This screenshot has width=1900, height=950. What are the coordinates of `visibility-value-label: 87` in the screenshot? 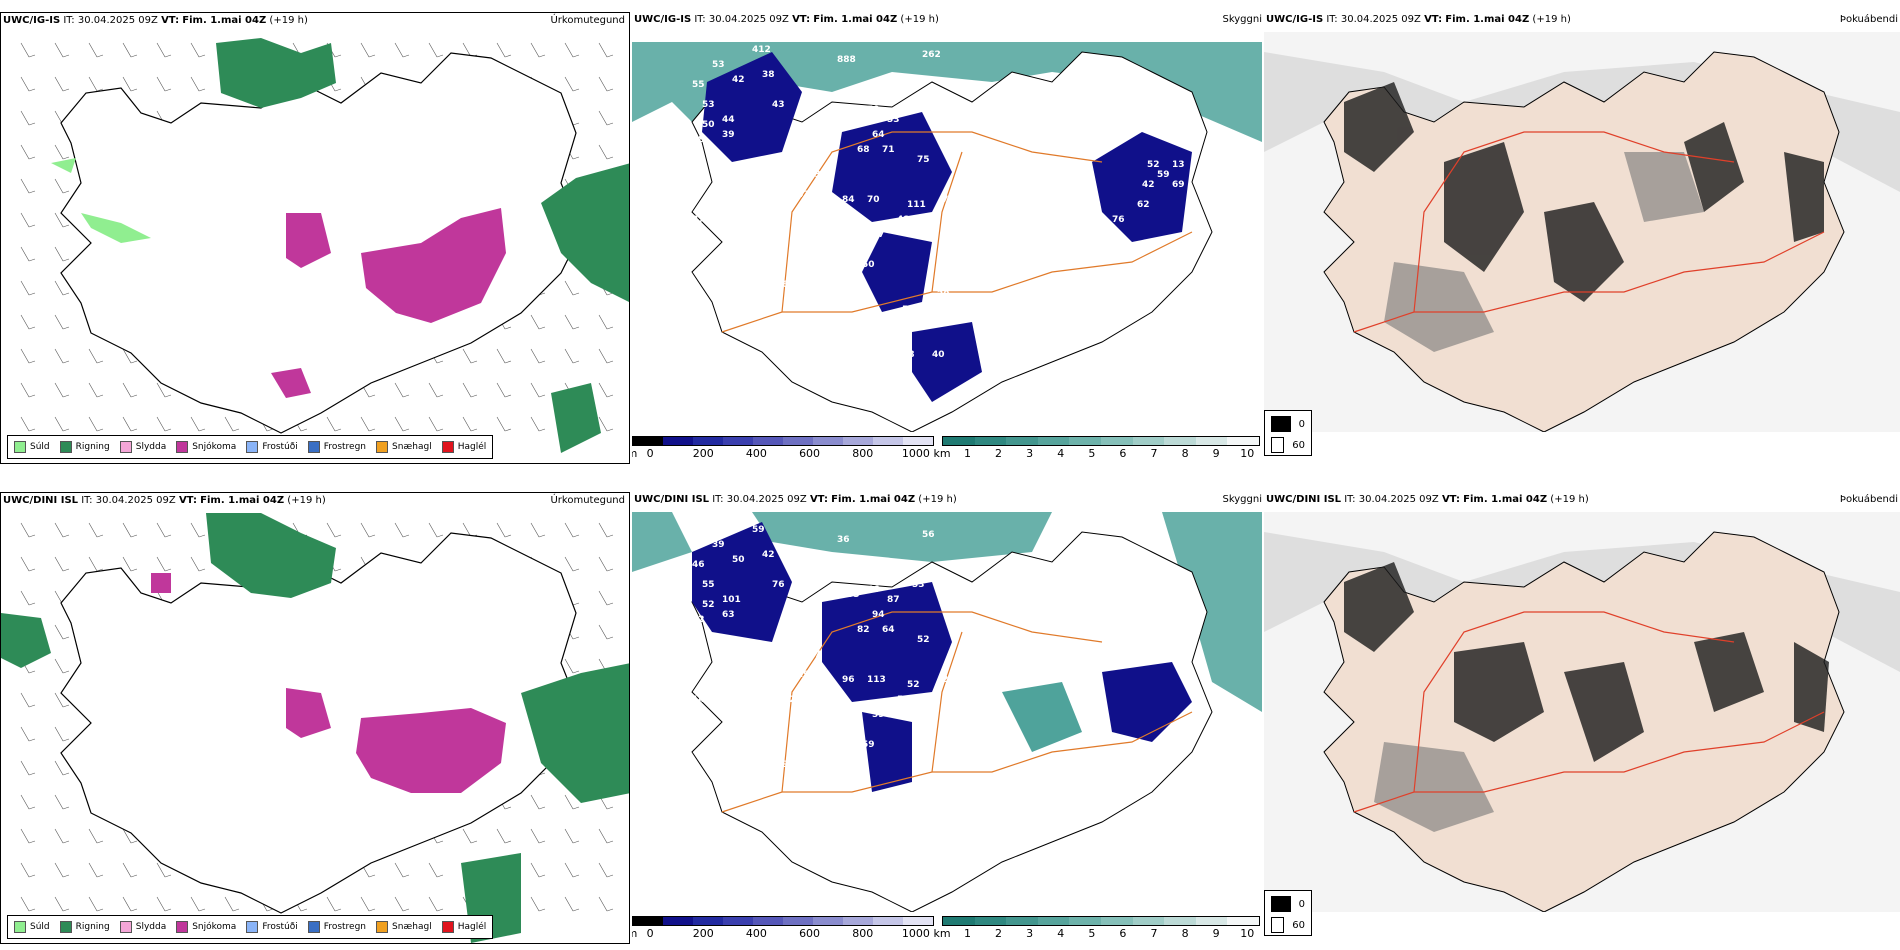 It's located at (893, 600).